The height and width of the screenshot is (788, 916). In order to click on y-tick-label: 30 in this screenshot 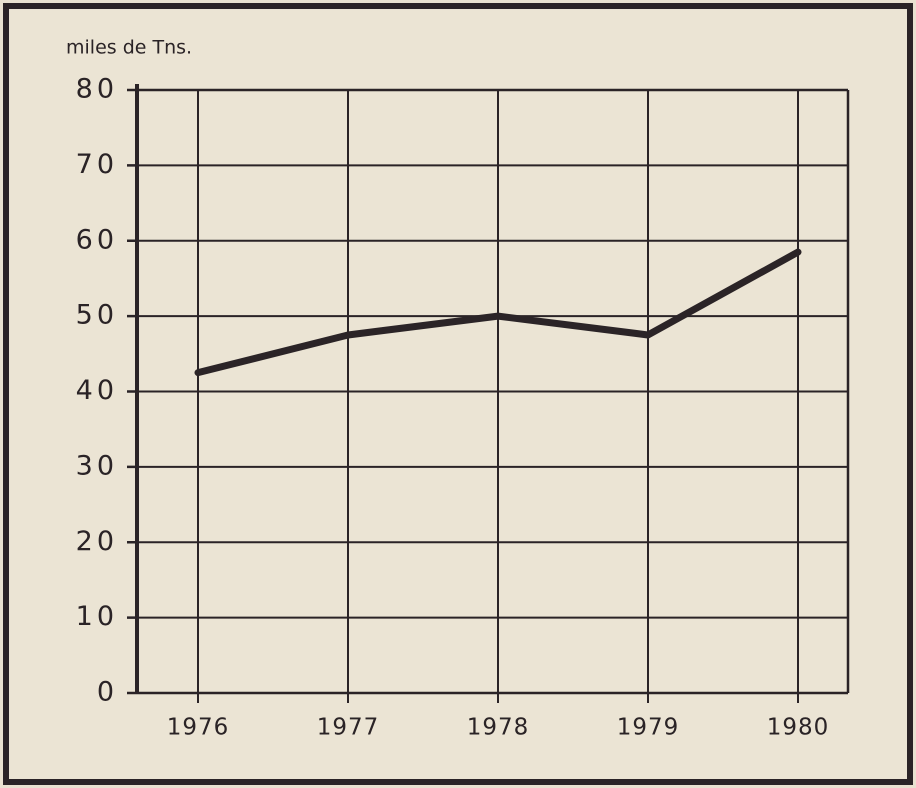, I will do `click(97, 465)`.